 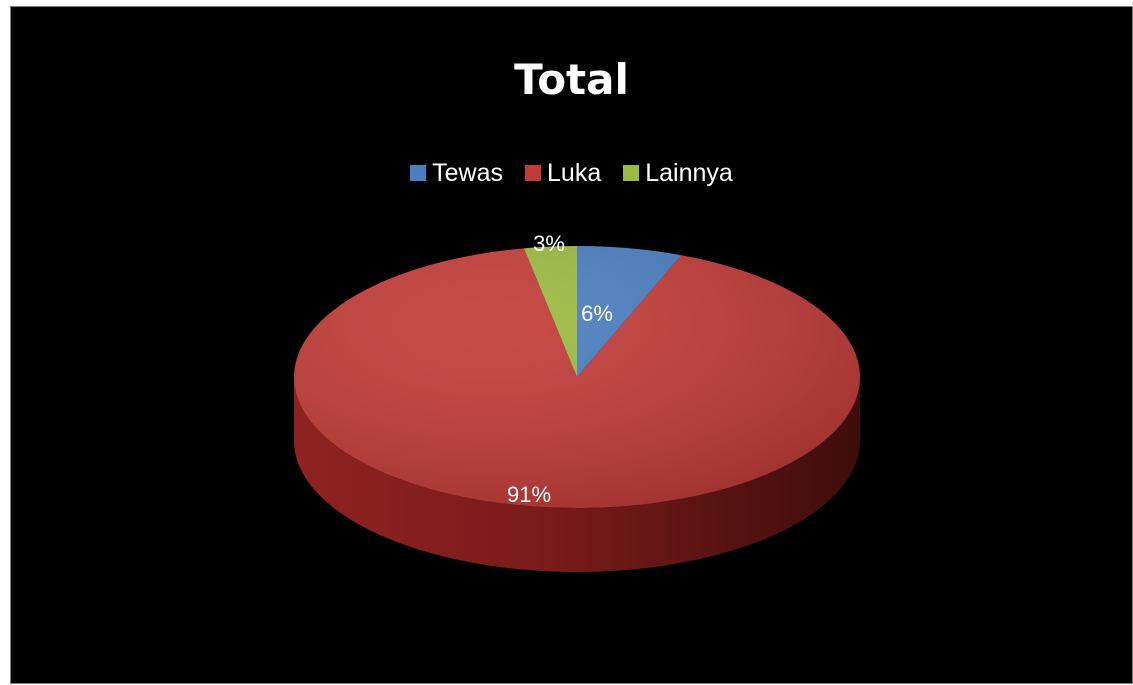 I want to click on chart-legend: Tewas Luka Lainnya, so click(x=571, y=173).